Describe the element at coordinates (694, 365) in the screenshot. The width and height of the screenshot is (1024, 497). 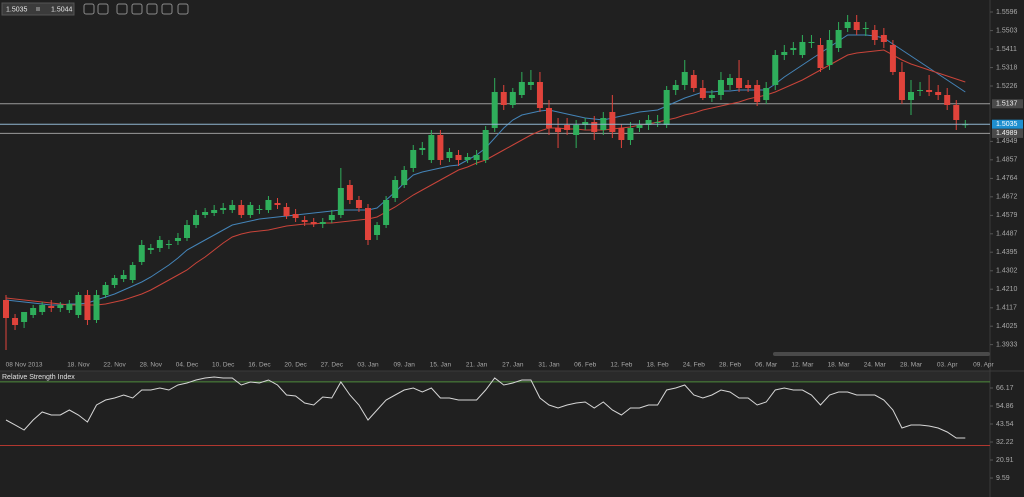
I see `x-tick-label: 24. Feb` at that location.